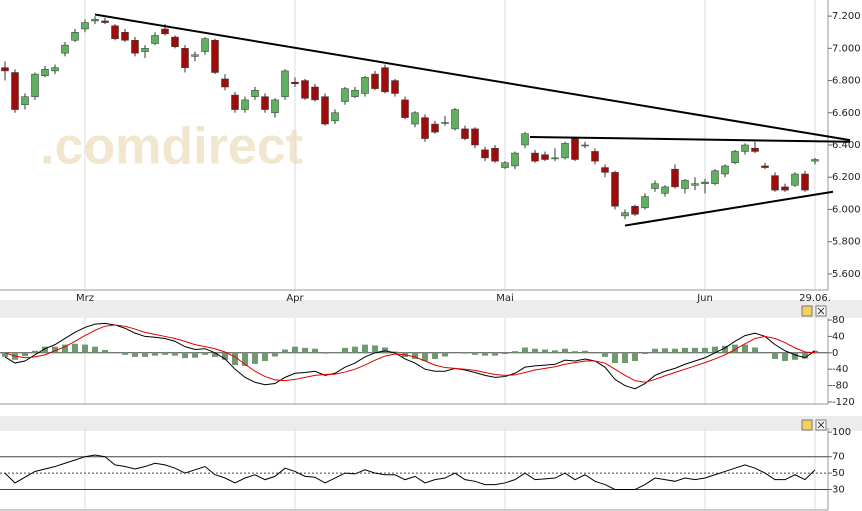  I want to click on panel-header, so click(431, 423).